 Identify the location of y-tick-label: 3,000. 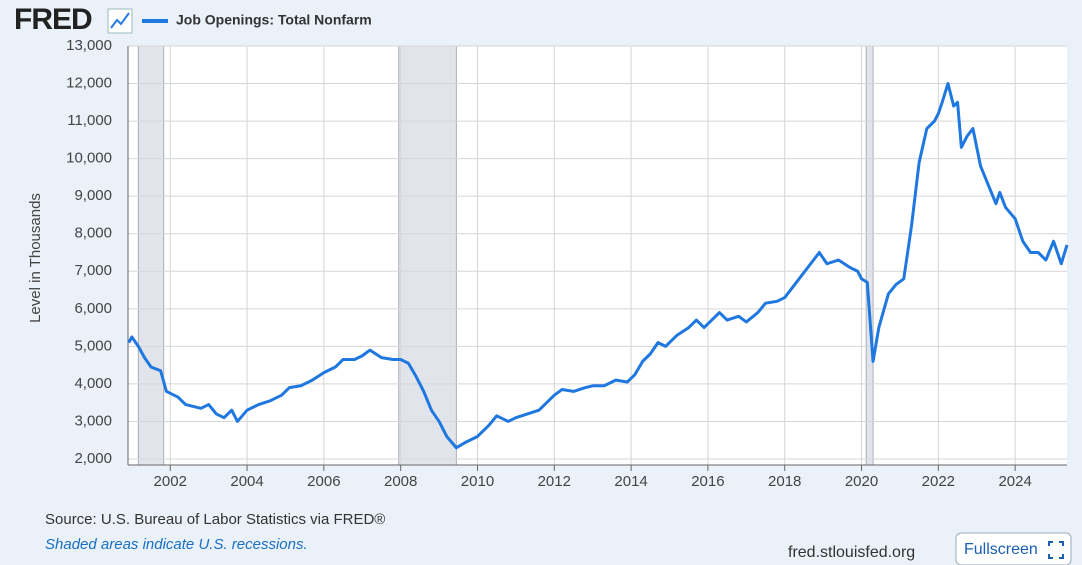
(93, 420).